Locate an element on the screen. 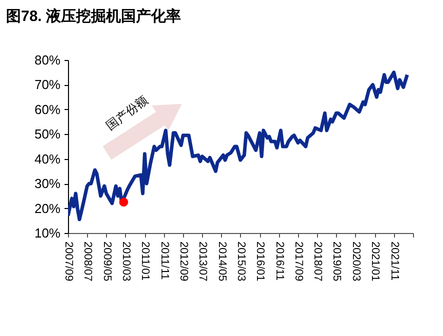 The height and width of the screenshot is (336, 443). annotation: 国产份额 is located at coordinates (127, 113).